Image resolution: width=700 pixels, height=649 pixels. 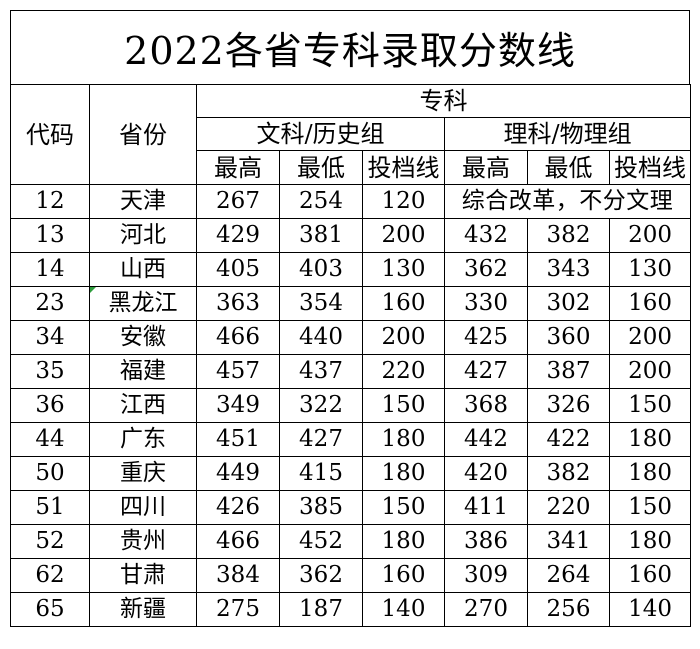 What do you see at coordinates (238, 473) in the screenshot?
I see `cell-value: 449` at bounding box center [238, 473].